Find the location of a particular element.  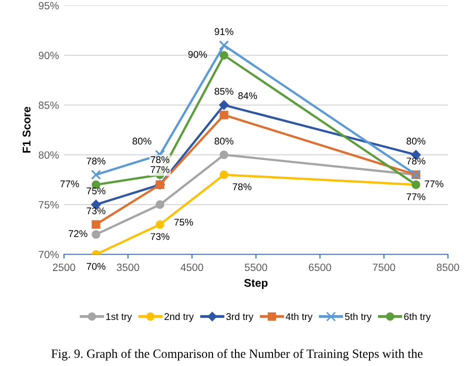

legend-label: 3rd try is located at coordinates (240, 317).